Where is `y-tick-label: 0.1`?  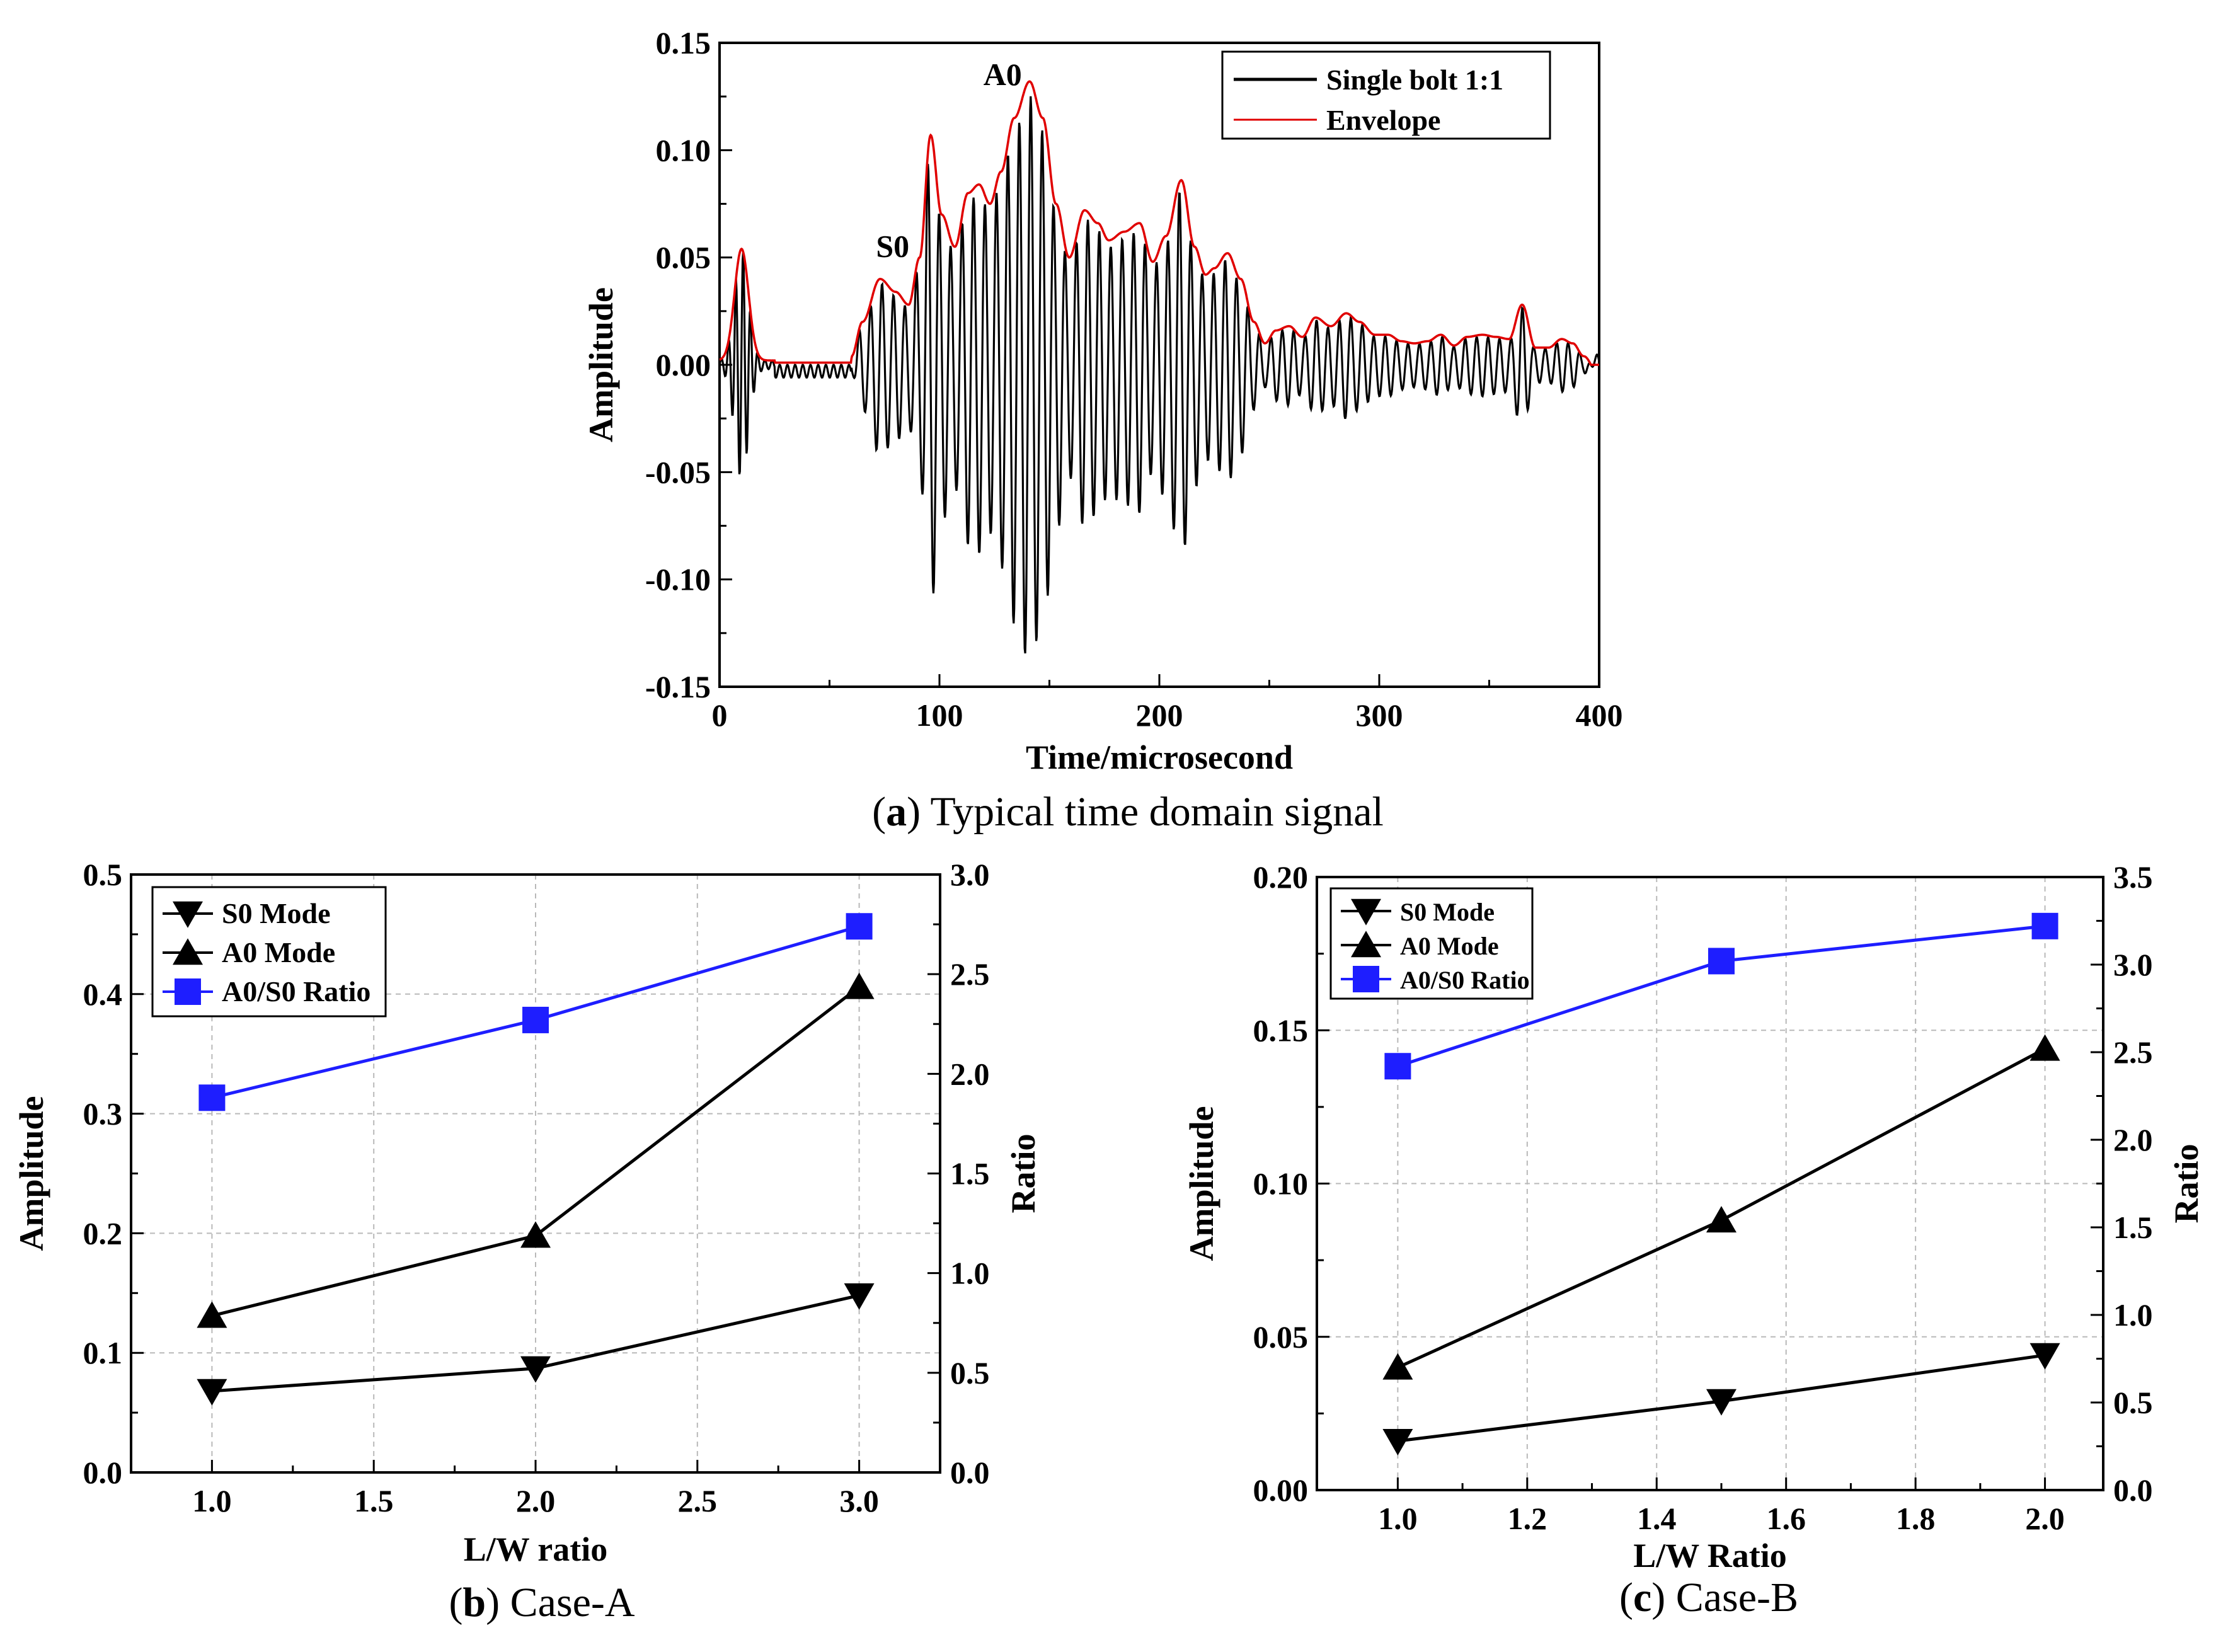 y-tick-label: 0.1 is located at coordinates (103, 1352).